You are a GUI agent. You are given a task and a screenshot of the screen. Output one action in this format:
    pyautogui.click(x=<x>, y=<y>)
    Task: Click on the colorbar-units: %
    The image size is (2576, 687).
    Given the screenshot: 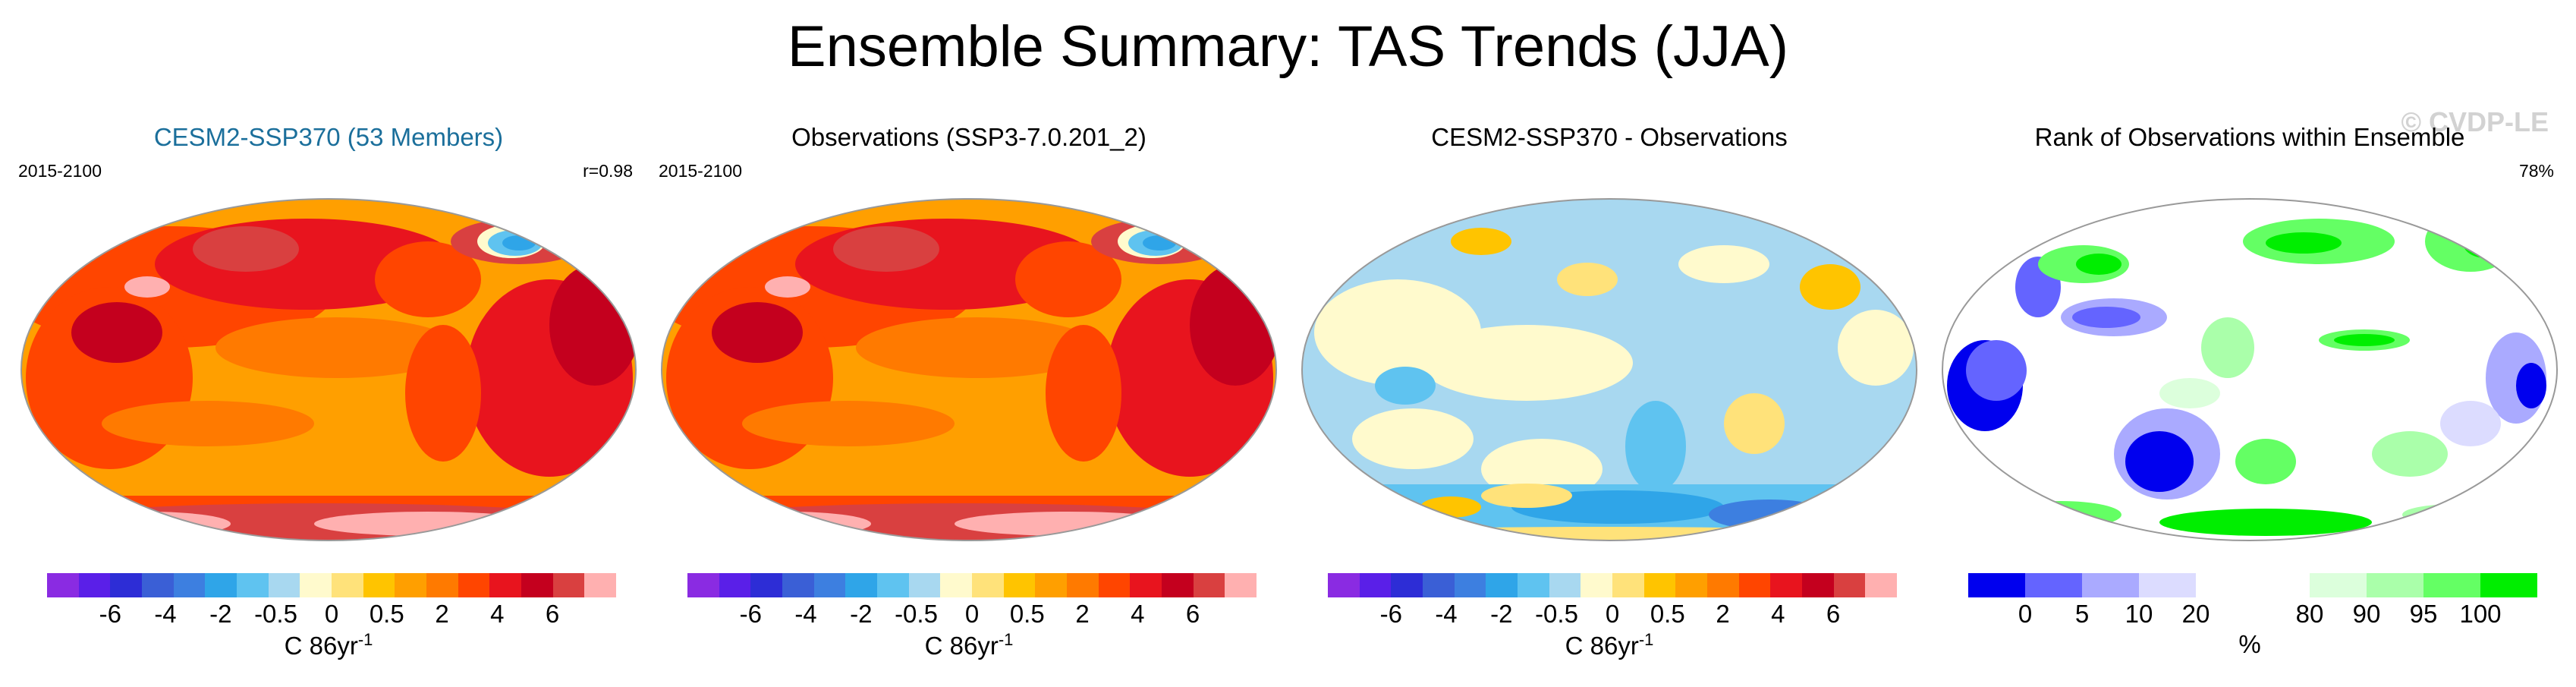 What is the action you would take?
    pyautogui.click(x=2249, y=644)
    